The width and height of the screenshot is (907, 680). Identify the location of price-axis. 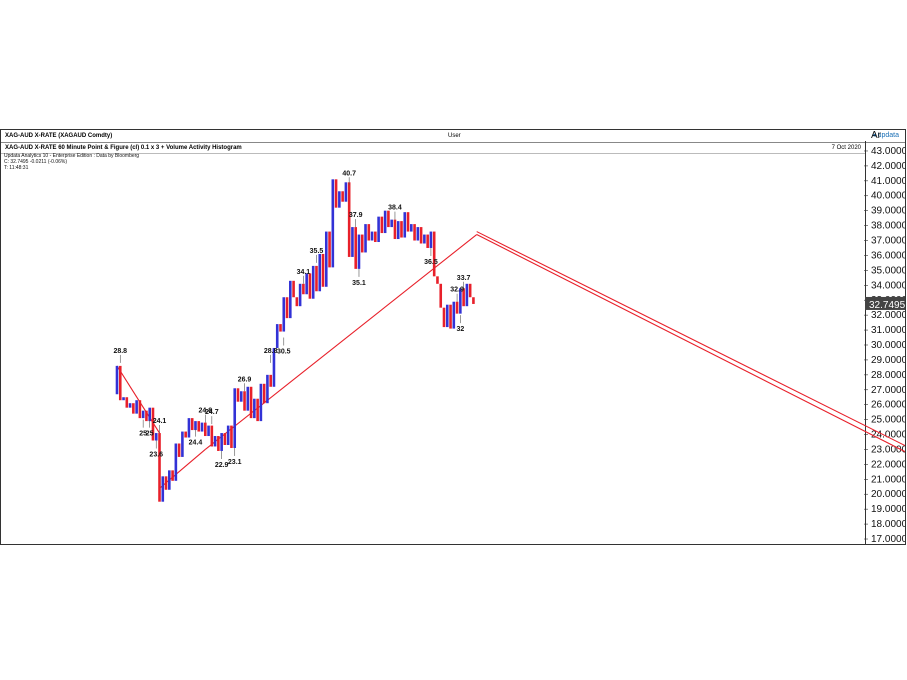
(885, 342).